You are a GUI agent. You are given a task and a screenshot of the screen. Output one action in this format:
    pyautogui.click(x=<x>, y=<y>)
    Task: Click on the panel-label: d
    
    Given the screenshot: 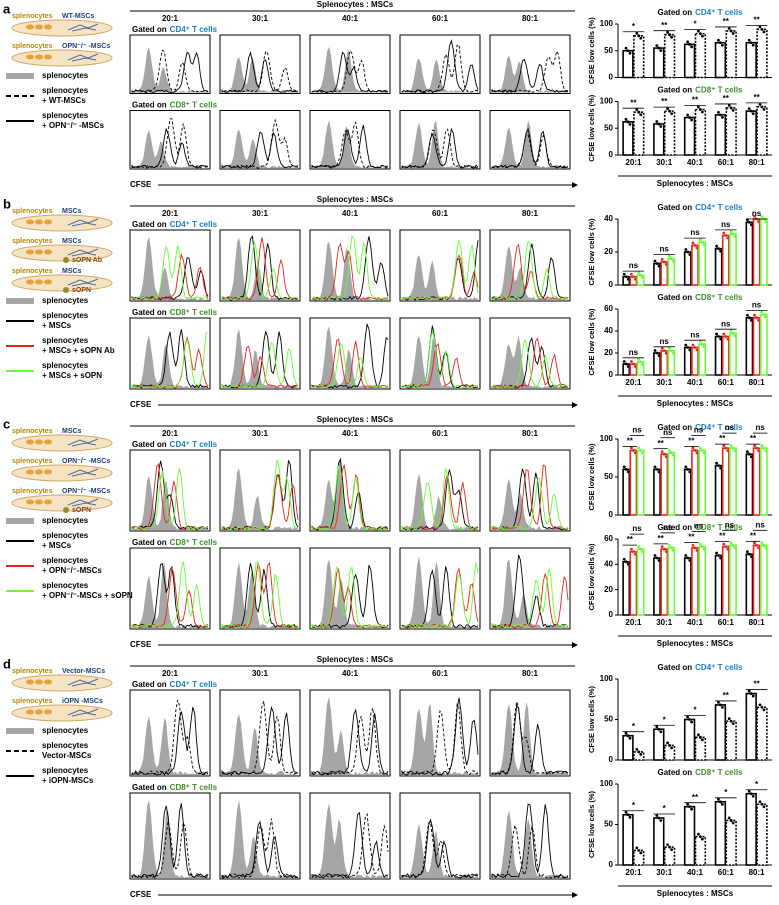 What is the action you would take?
    pyautogui.click(x=7, y=663)
    